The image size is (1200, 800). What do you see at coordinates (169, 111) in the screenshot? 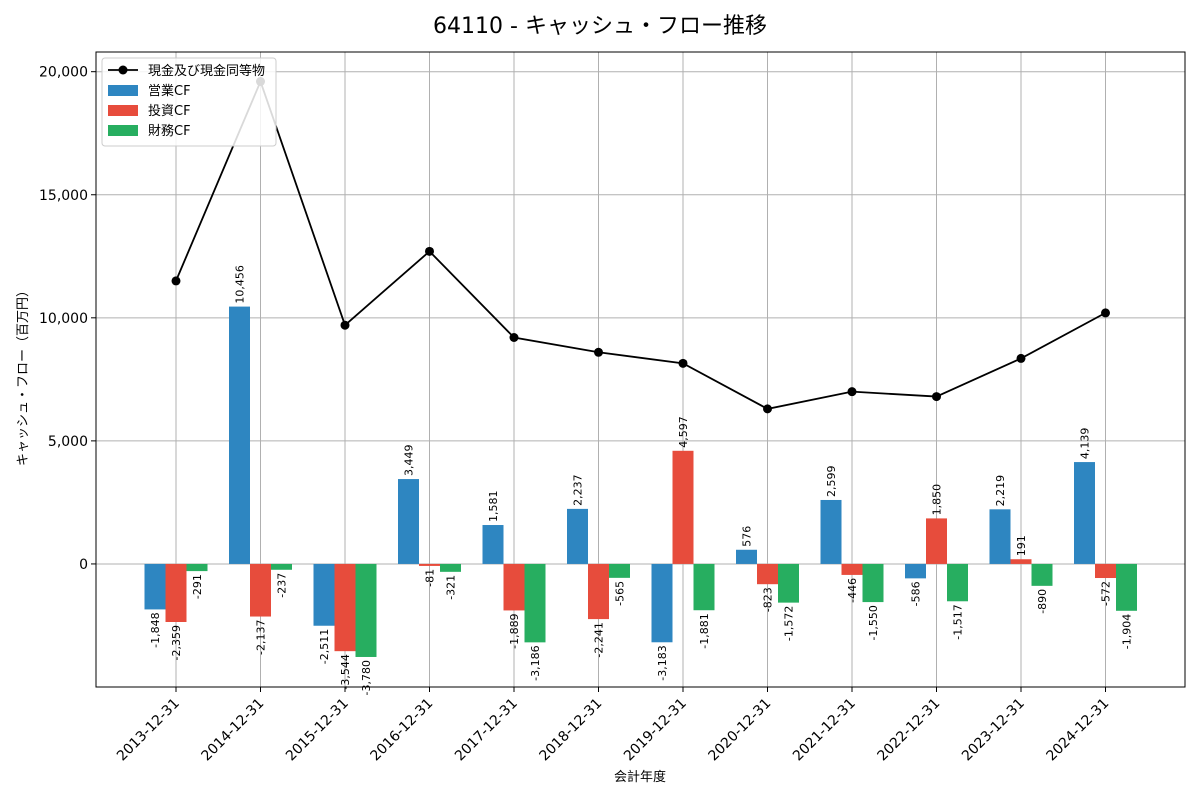
I see `legend-label: 投資CF` at bounding box center [169, 111].